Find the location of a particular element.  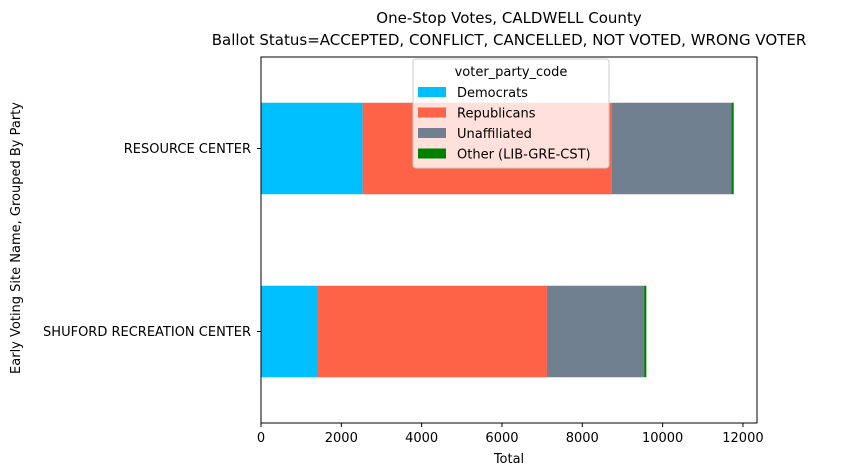

x-tick-label: 4000 is located at coordinates (421, 438).